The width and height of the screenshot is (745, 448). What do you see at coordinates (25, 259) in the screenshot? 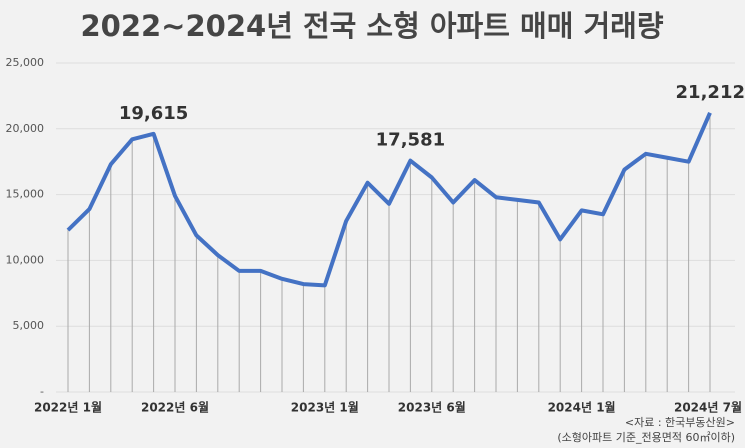
I see `y-tick-label: 10,000` at bounding box center [25, 259].